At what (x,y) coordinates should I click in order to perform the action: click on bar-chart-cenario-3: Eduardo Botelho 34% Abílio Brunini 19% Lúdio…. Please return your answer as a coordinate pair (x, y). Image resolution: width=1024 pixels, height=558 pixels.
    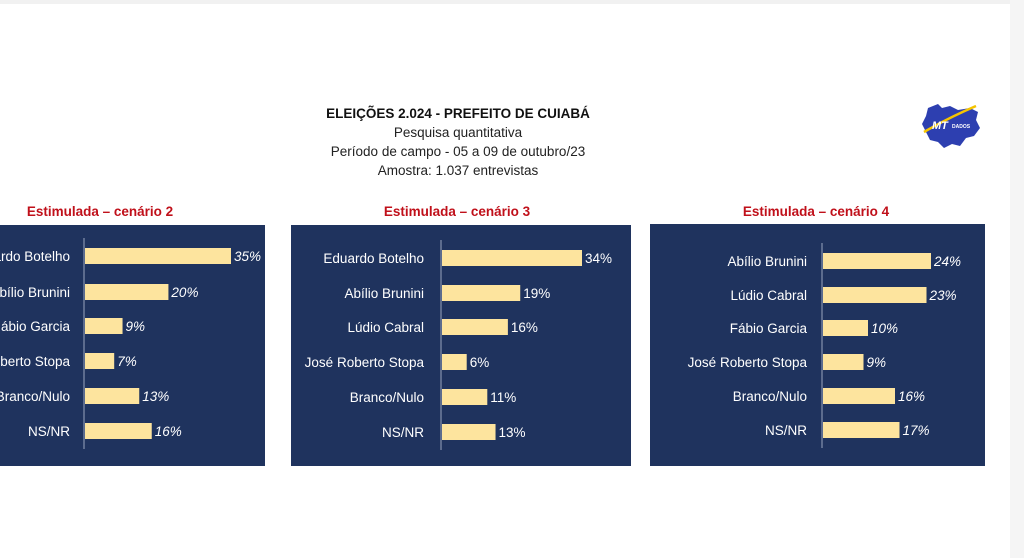
    Looking at the image, I should click on (458, 345).